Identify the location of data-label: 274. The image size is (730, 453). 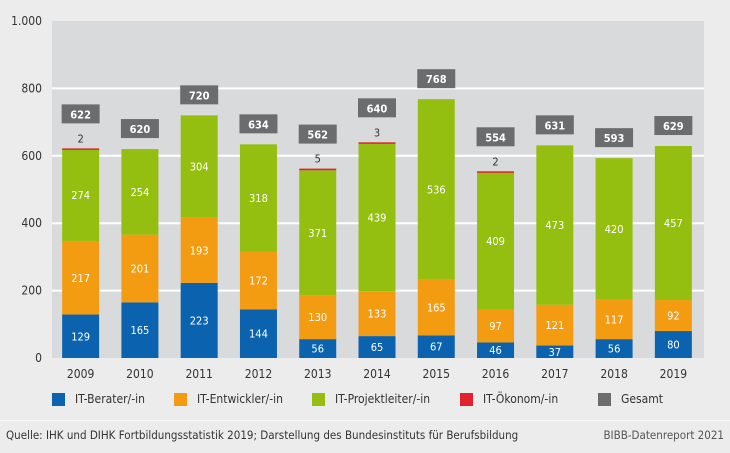
(80, 195).